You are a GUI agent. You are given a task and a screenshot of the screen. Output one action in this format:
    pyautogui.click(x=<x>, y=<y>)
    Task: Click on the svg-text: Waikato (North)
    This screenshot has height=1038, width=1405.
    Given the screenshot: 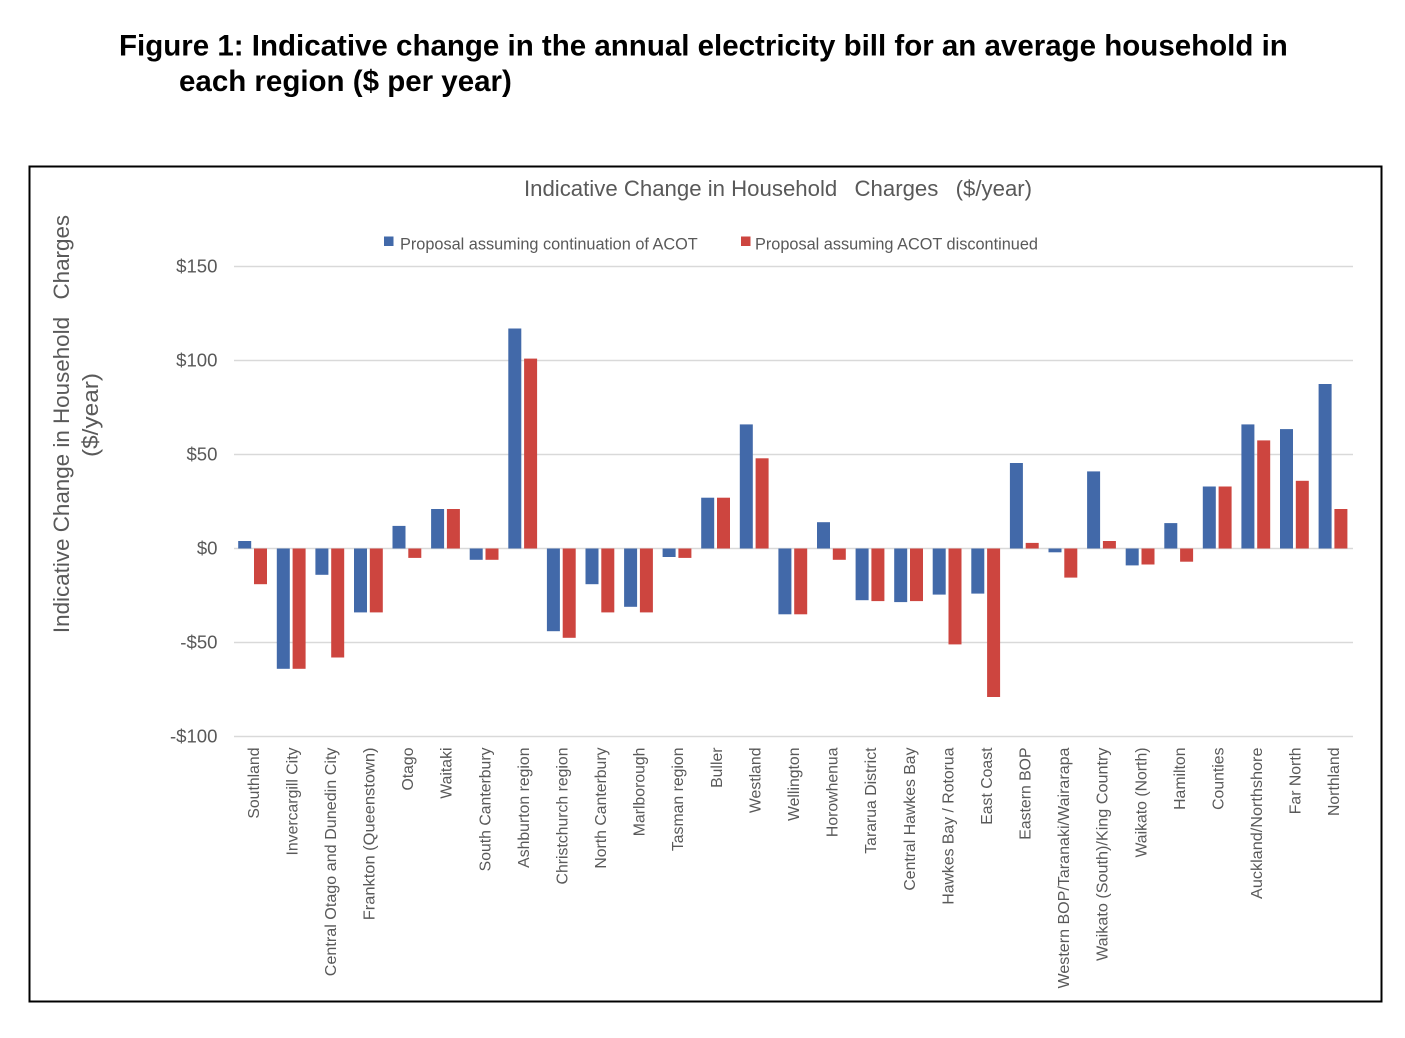 What is the action you would take?
    pyautogui.click(x=1141, y=803)
    